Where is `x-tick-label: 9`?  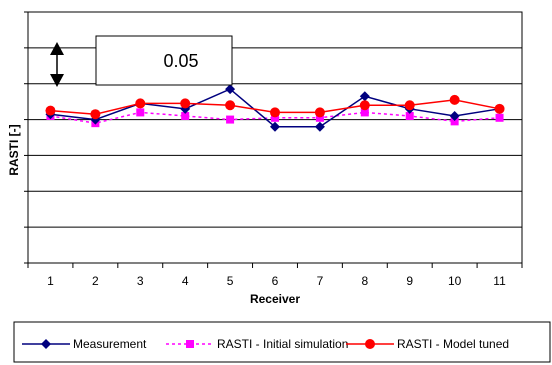 x-tick-label: 9 is located at coordinates (409, 281).